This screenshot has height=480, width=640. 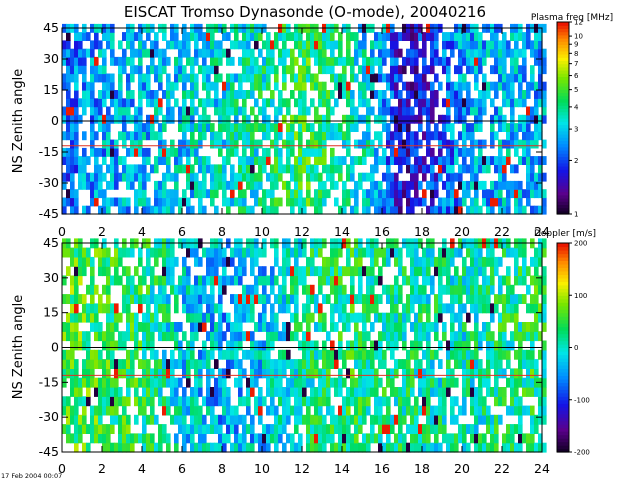 I want to click on x-tick-label: 0, so click(x=62, y=231).